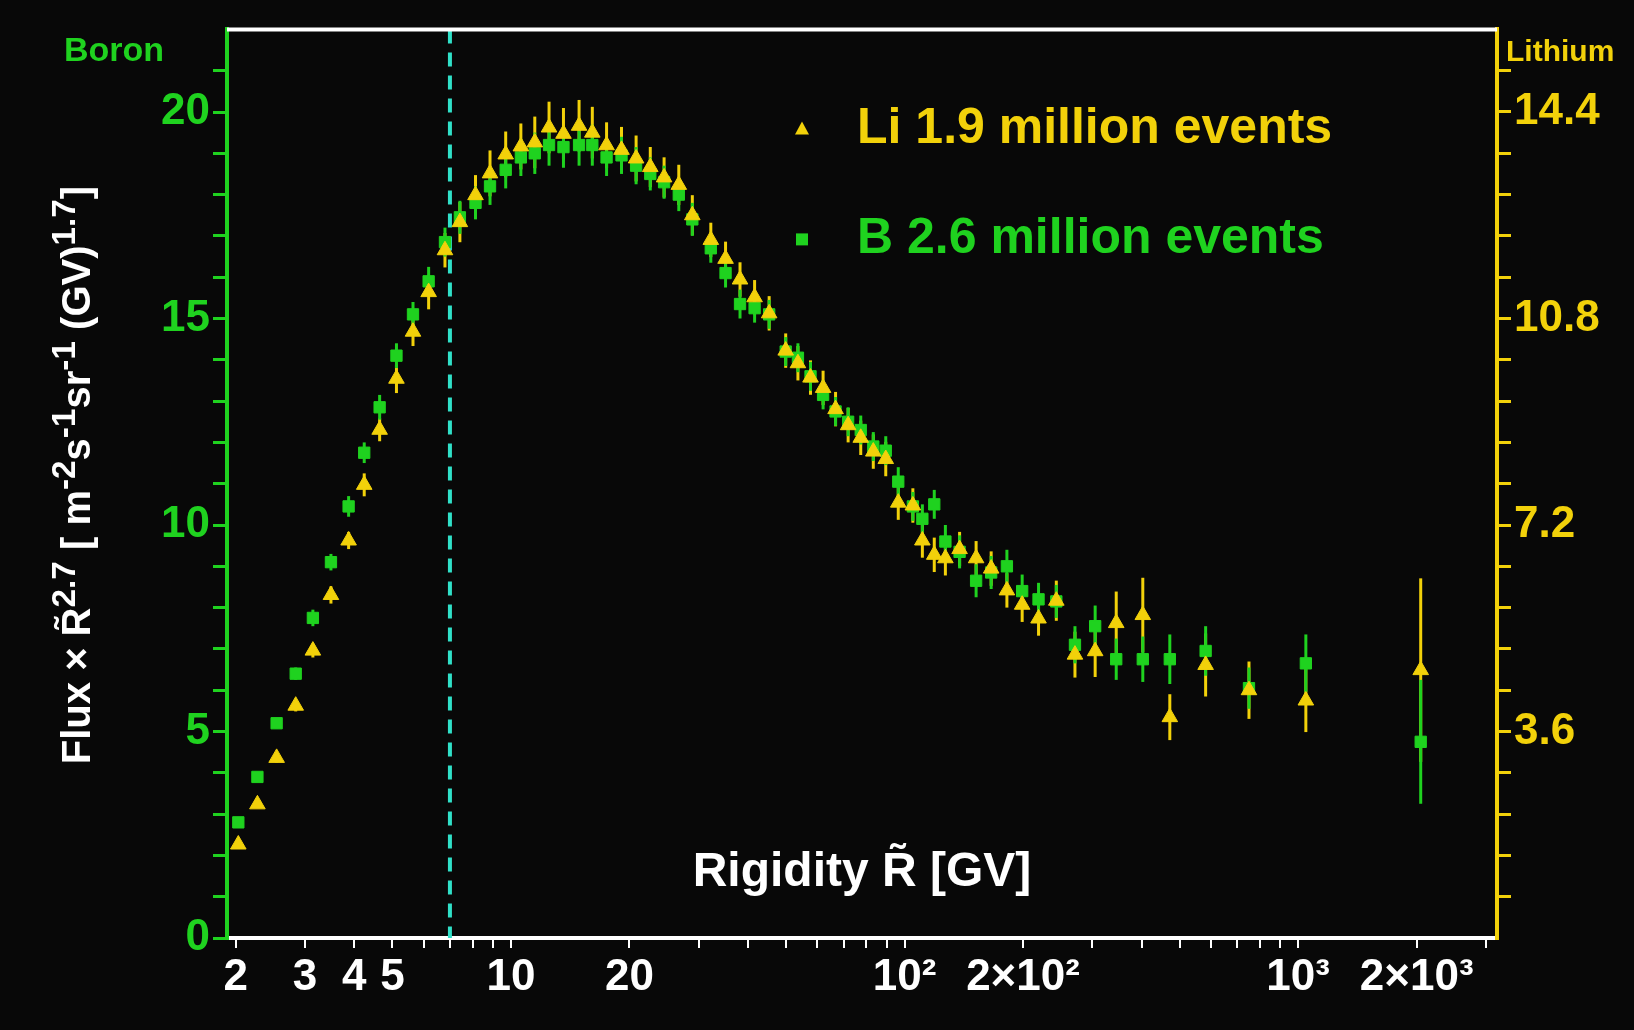 The image size is (1634, 1030). Describe the element at coordinates (1557, 109) in the screenshot. I see `y2-tick-label: 14.4` at that location.